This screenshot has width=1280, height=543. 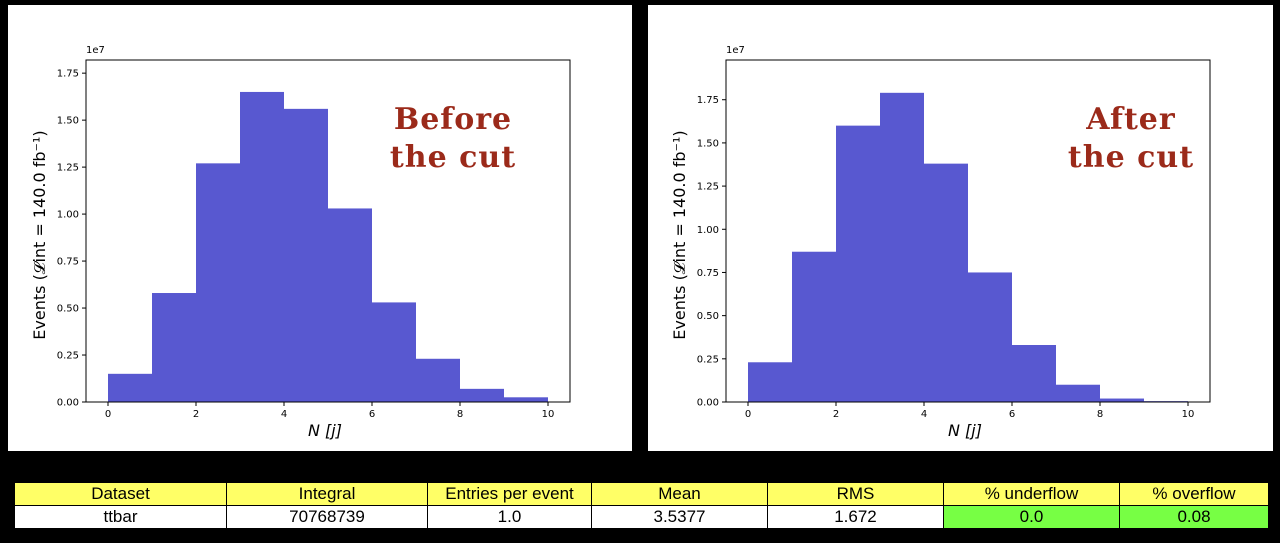 I want to click on before-cut-annotation: Before the cut, so click(x=453, y=139).